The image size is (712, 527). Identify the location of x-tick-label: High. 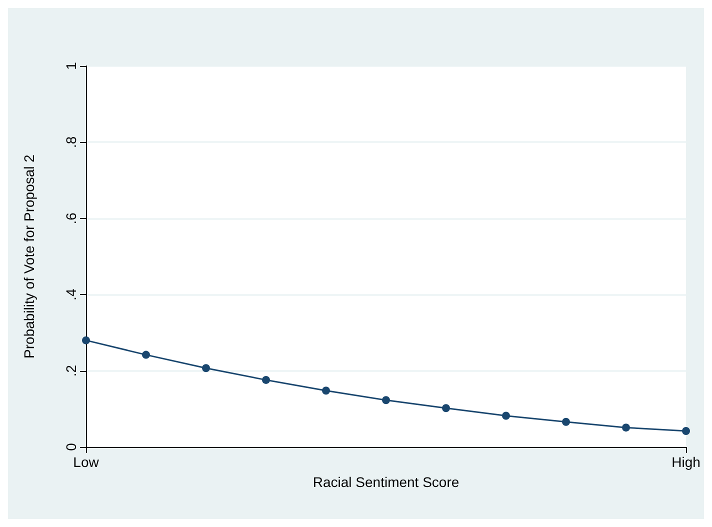
(686, 462).